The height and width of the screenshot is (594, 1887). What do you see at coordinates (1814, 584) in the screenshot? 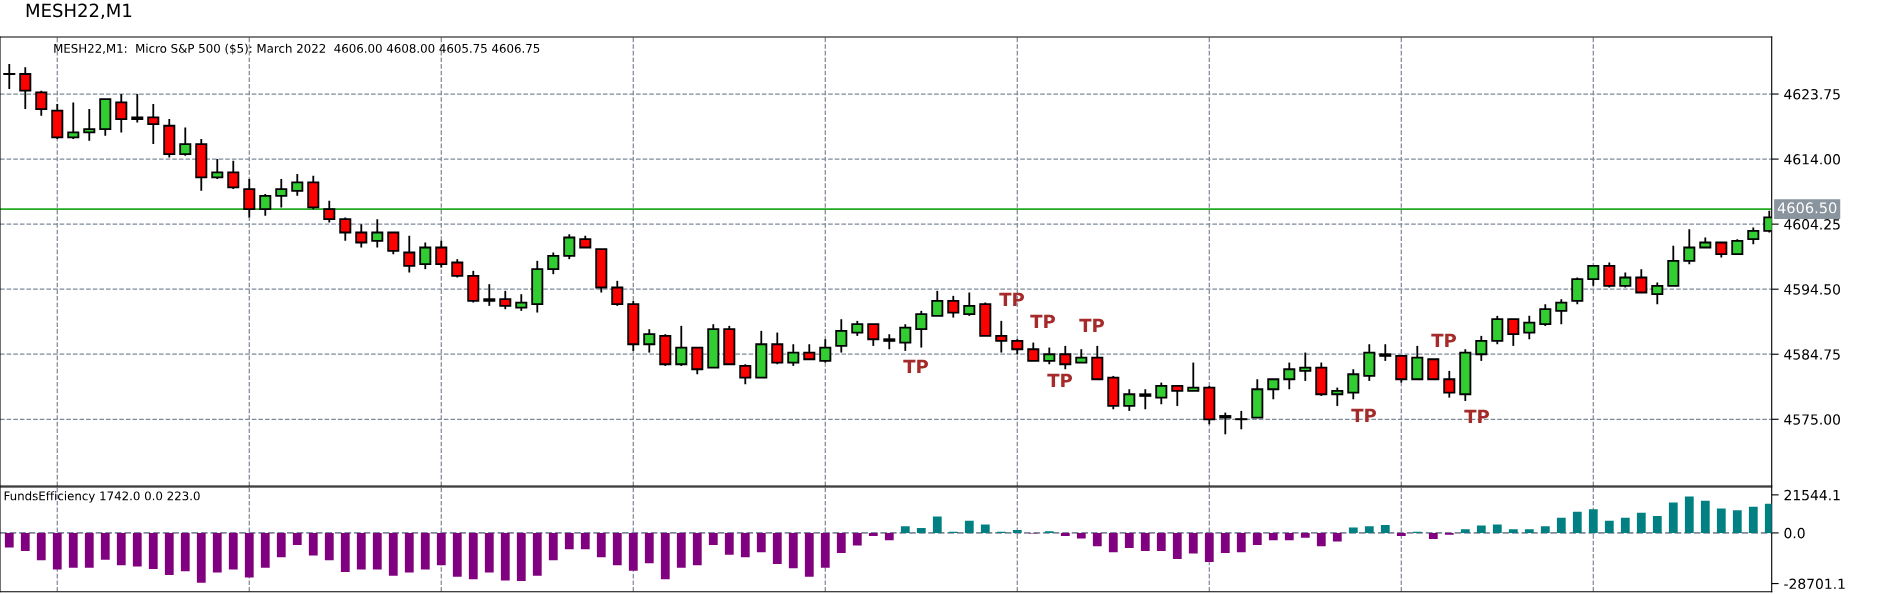
I see `y-tick-label: -28701.1` at bounding box center [1814, 584].